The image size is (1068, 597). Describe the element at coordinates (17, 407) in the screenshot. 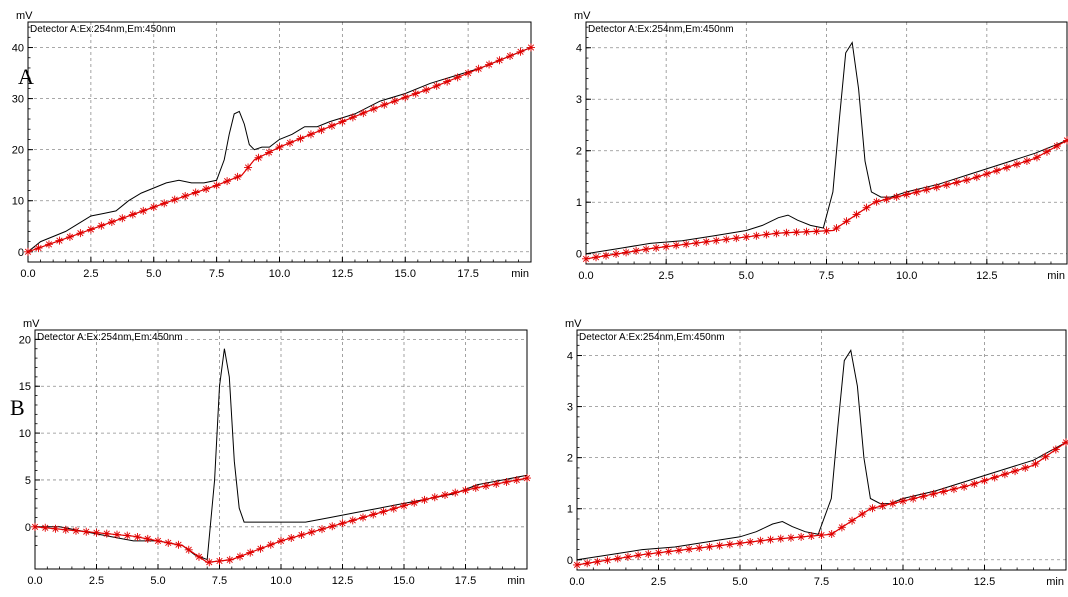

I see `panel-label-b: B` at that location.